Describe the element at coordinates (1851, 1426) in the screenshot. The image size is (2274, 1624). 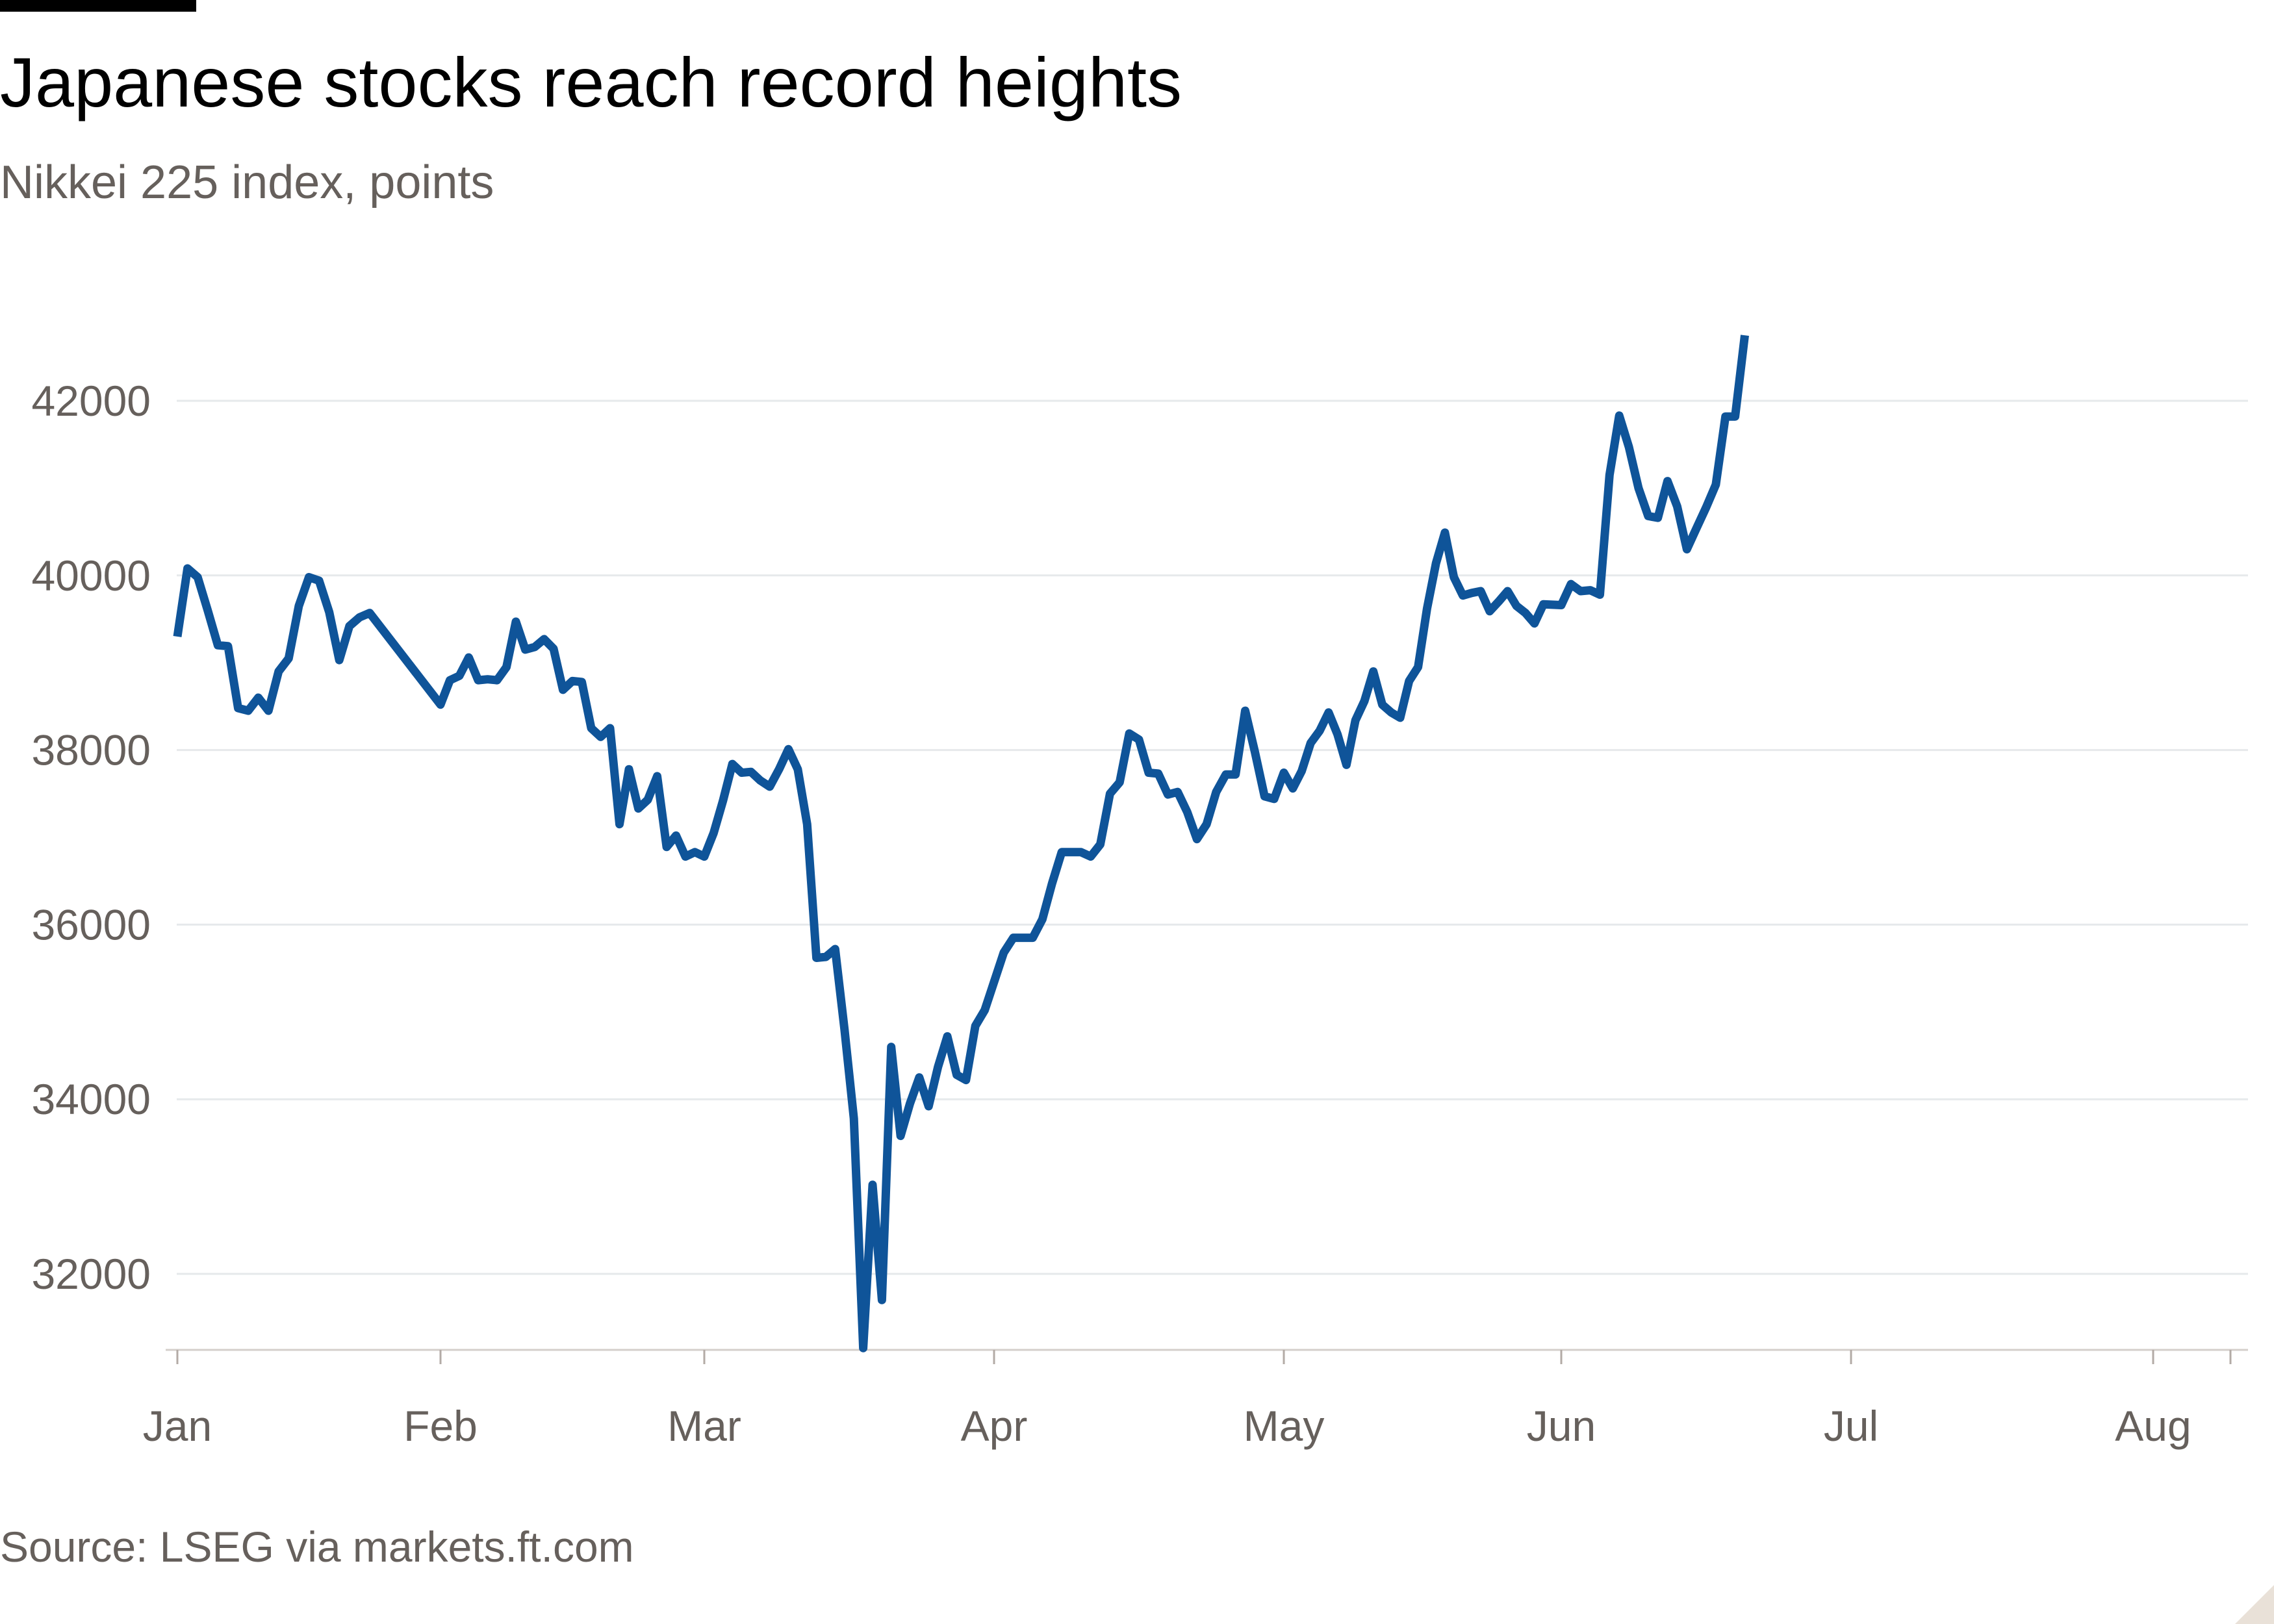
I see `x-tick-label: Jul` at that location.